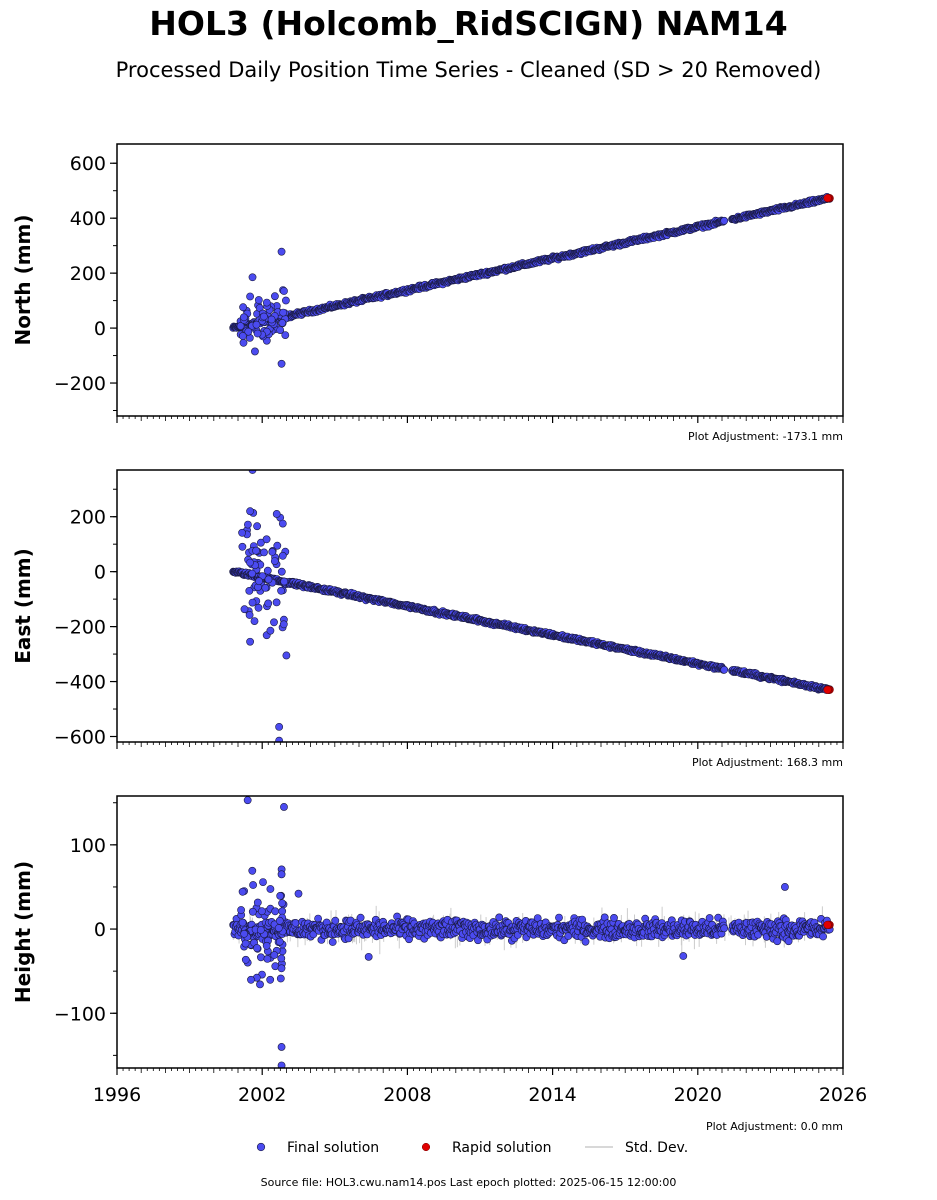 The height and width of the screenshot is (1200, 937). Describe the element at coordinates (23, 279) in the screenshot. I see `y-axis-label: North (mm)` at that location.